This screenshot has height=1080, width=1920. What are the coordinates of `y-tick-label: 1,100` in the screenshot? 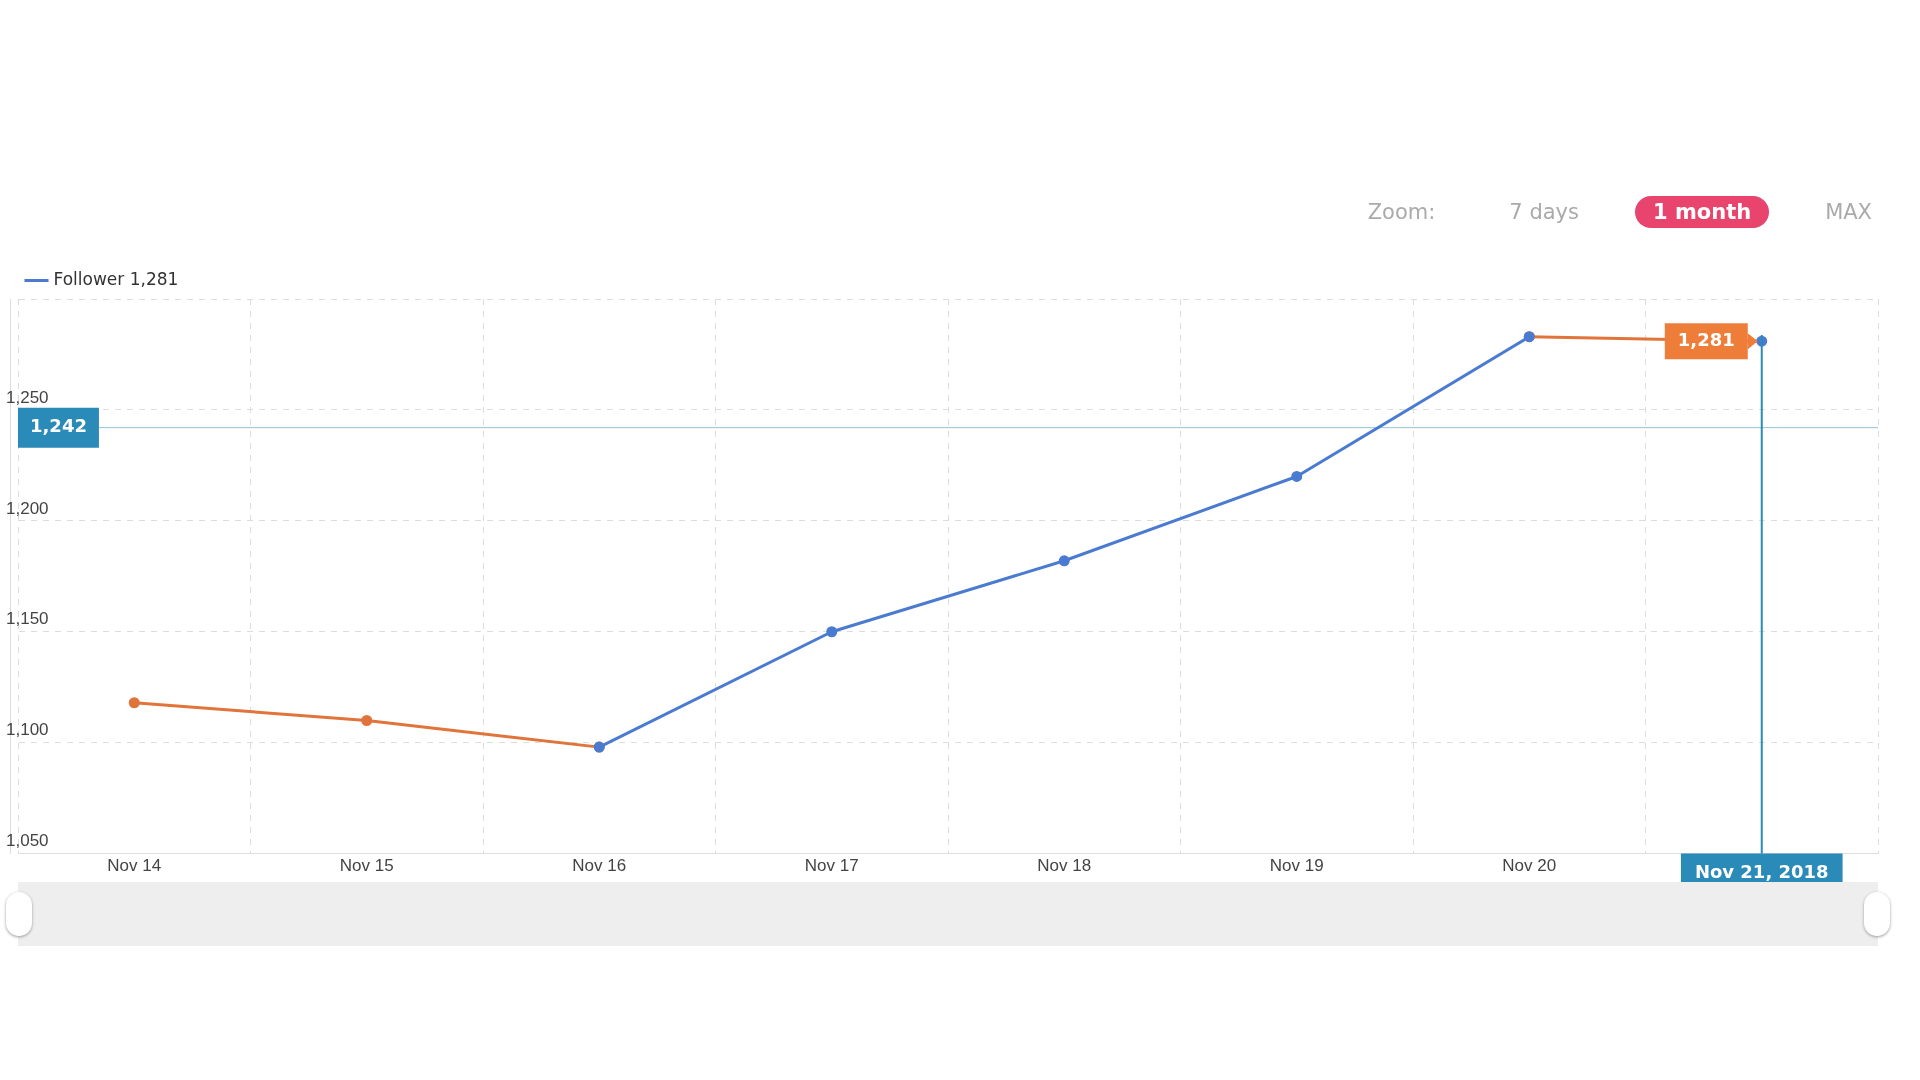 It's located at (27, 730).